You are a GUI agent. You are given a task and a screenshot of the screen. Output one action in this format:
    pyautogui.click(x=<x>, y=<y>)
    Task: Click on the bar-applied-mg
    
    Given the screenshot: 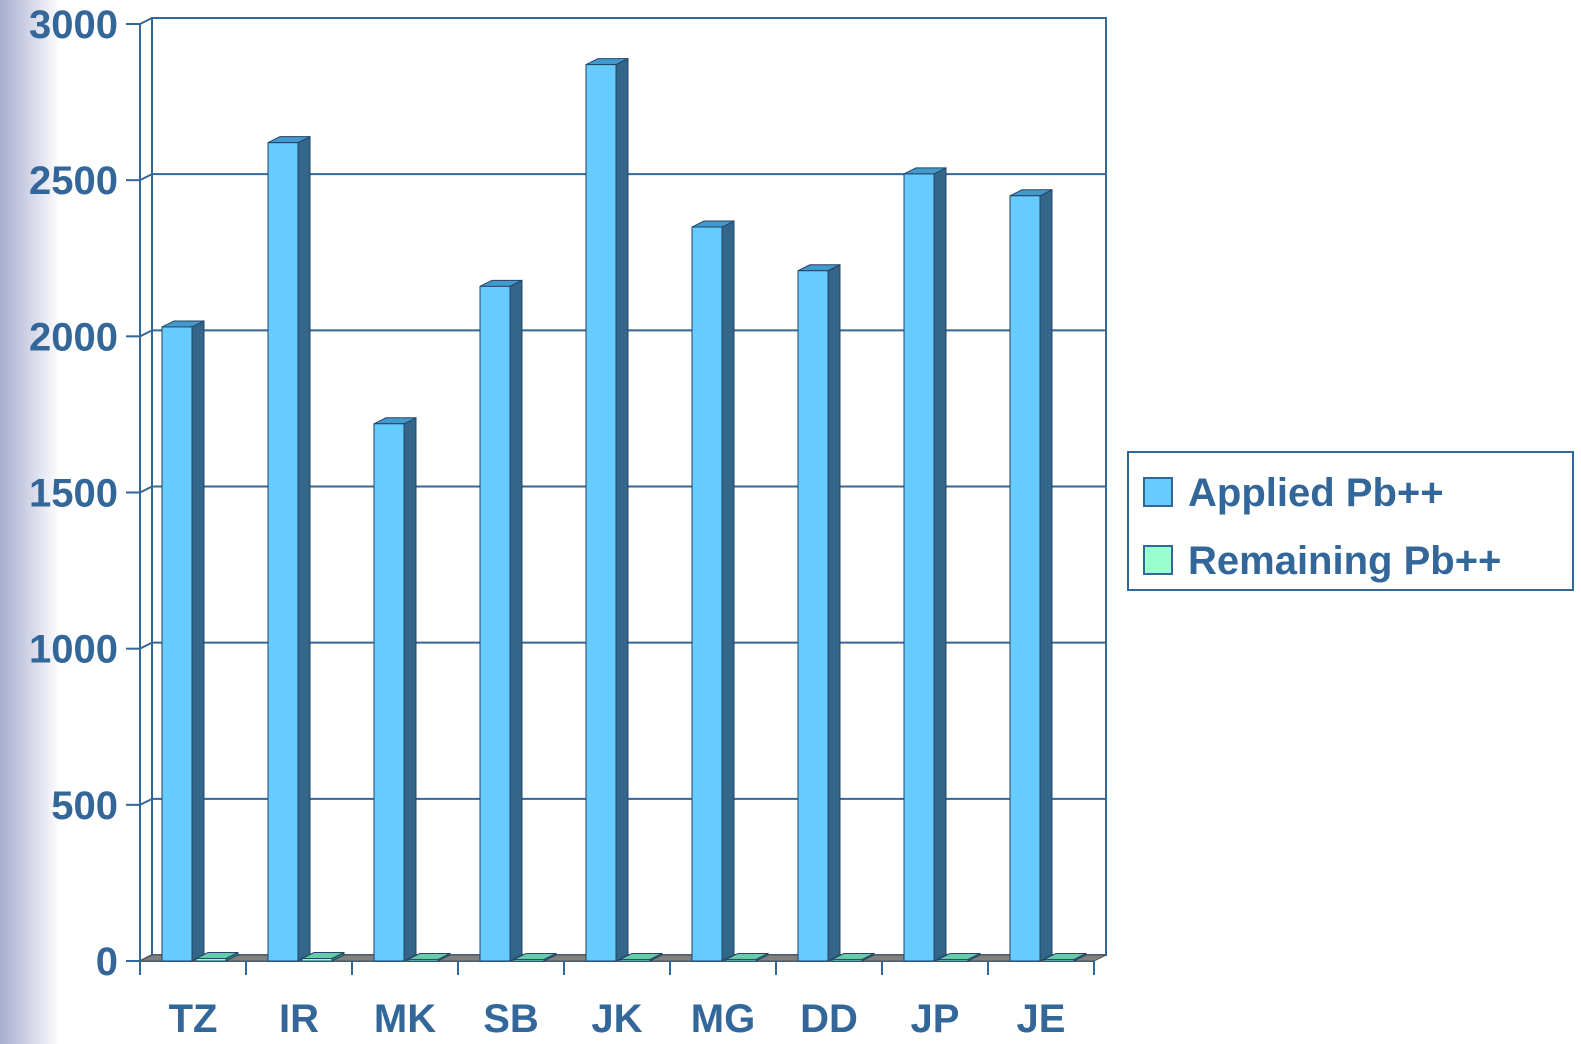 What is the action you would take?
    pyautogui.click(x=713, y=591)
    